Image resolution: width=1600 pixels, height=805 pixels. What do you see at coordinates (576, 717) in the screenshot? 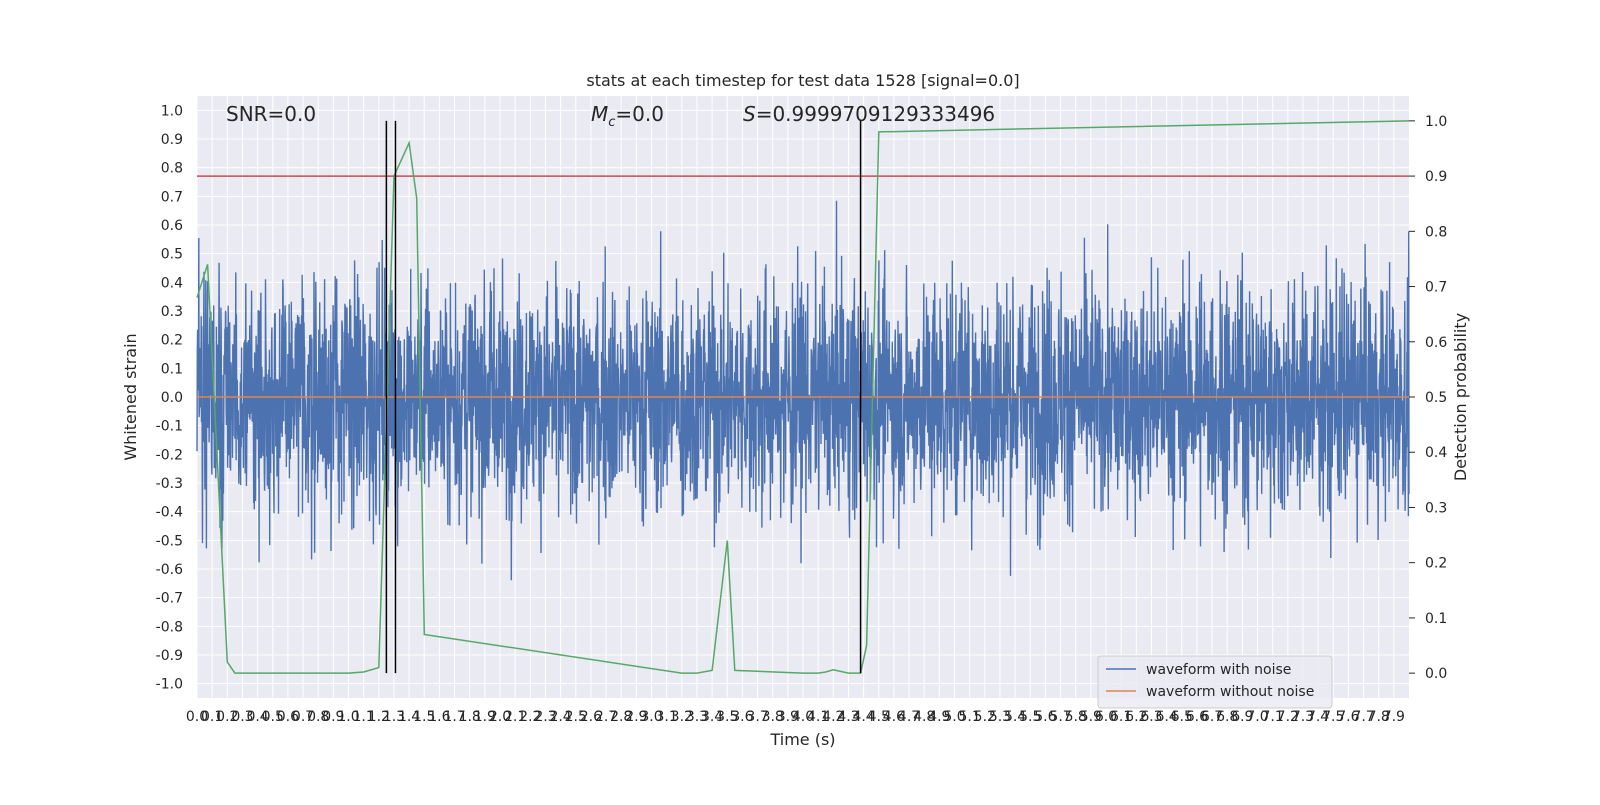
I see `x-tick-label: 2.5` at bounding box center [576, 717].